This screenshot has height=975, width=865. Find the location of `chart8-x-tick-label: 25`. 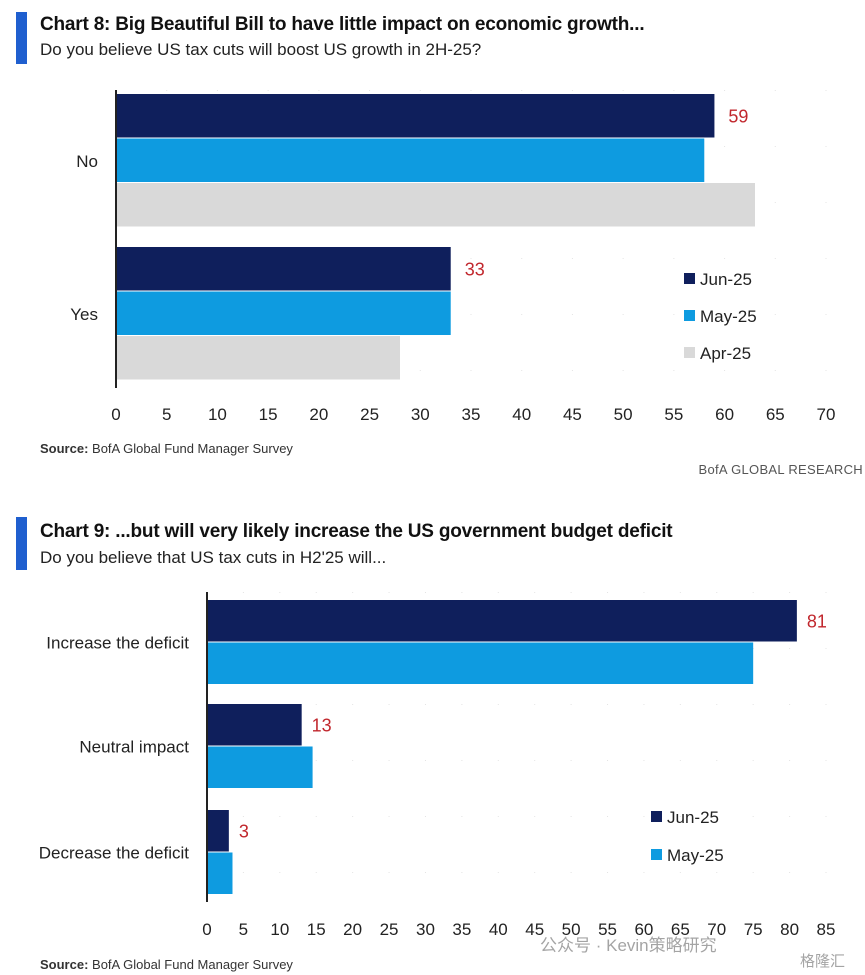

chart8-x-tick-label: 25 is located at coordinates (369, 414).